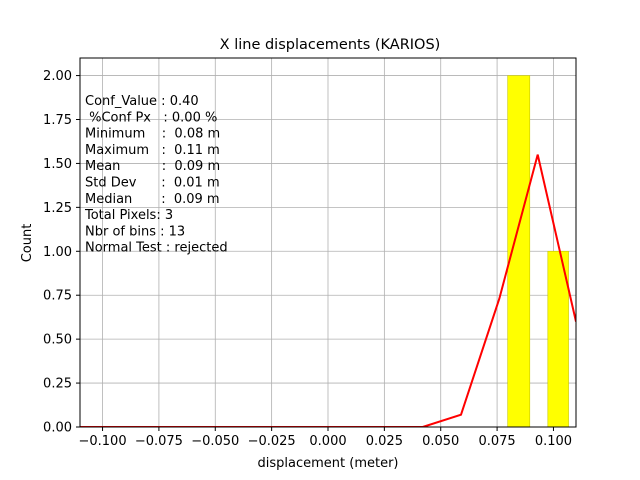 The width and height of the screenshot is (640, 480). I want to click on x-axis-label: displacement (meter), so click(328, 463).